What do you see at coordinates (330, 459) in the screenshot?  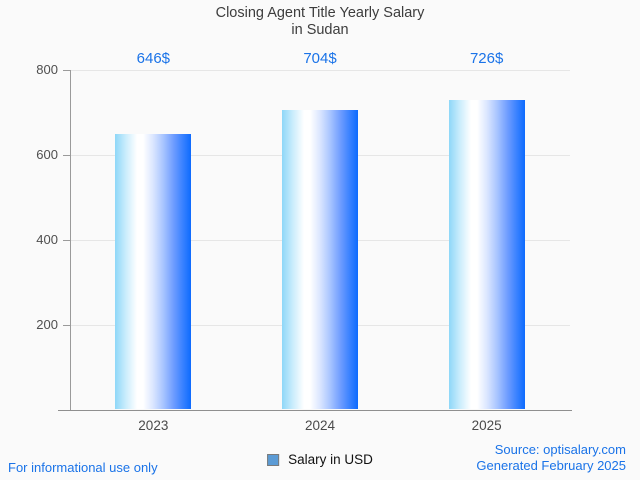 I see `legend-label: Salary in USD` at bounding box center [330, 459].